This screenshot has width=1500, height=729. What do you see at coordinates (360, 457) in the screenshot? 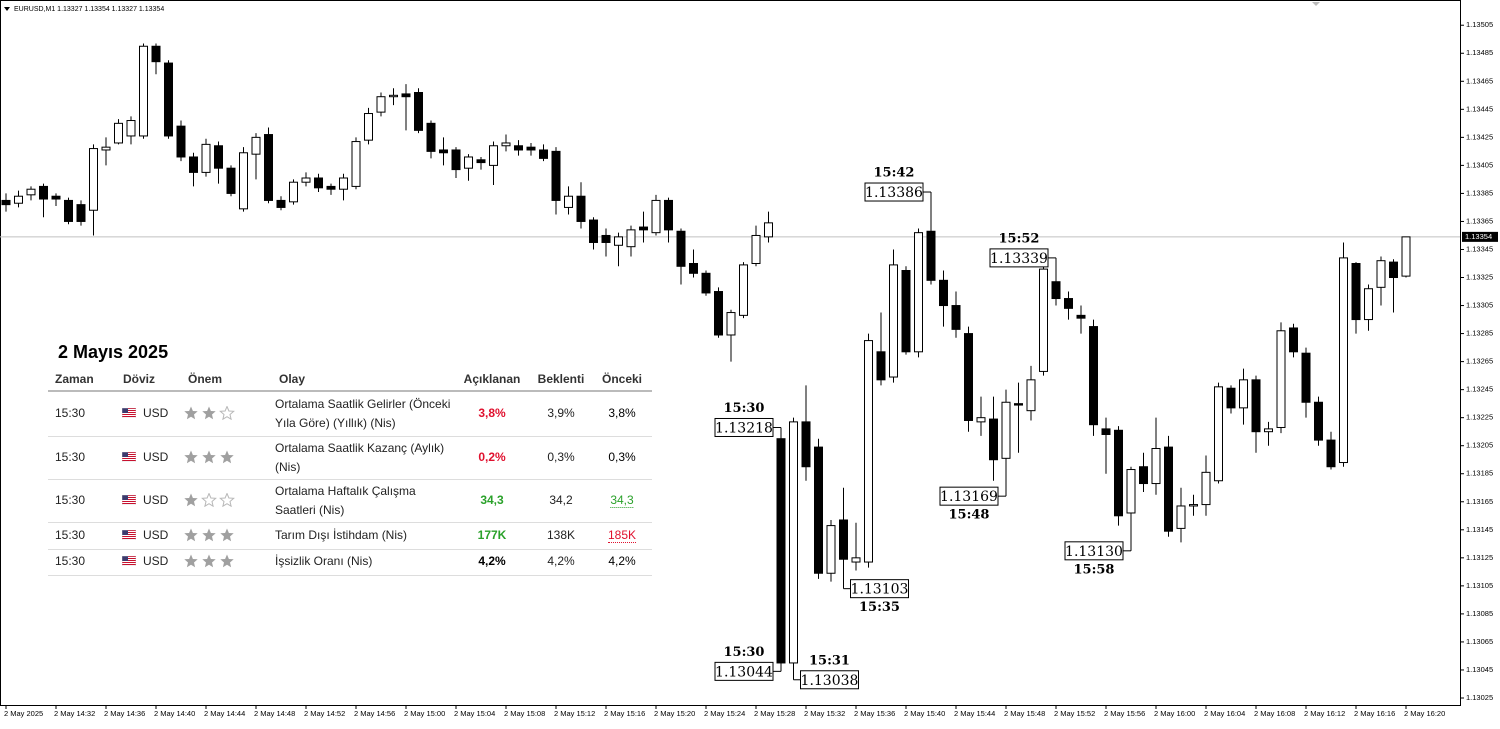
I see `event-name: Ortalama Saatlik Kazanç (Aylık) (Nis)` at bounding box center [360, 457].